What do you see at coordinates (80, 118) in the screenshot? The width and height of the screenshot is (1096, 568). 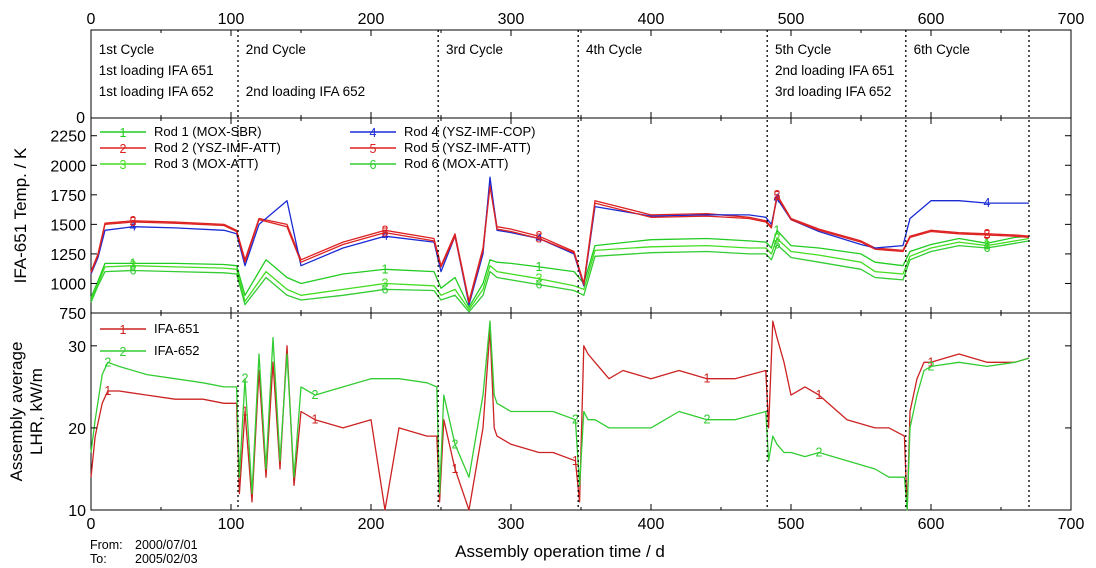 I see `cycle-panel-zero-label: 0` at bounding box center [80, 118].